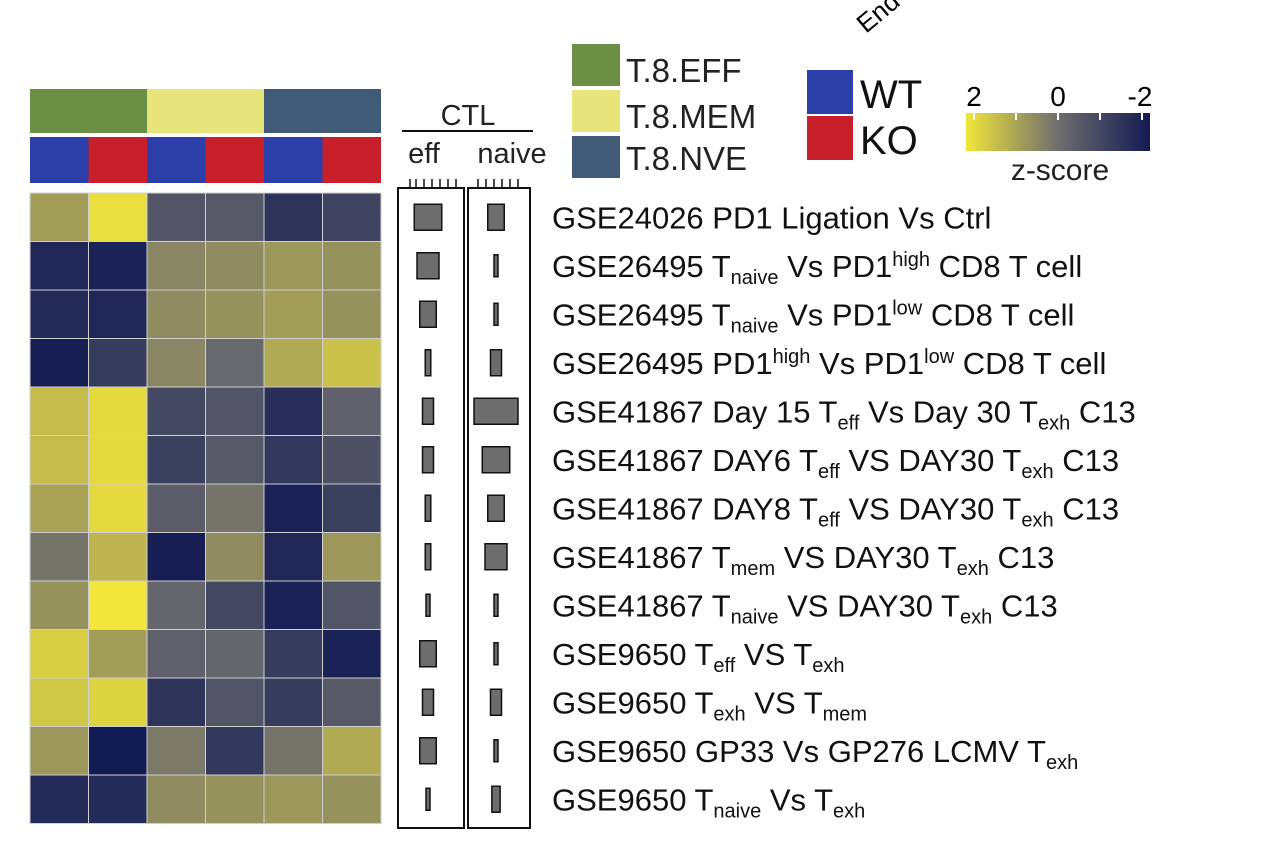 This screenshot has width=1269, height=856. What do you see at coordinates (889, 141) in the screenshot?
I see `legend-label-ko: KO` at bounding box center [889, 141].